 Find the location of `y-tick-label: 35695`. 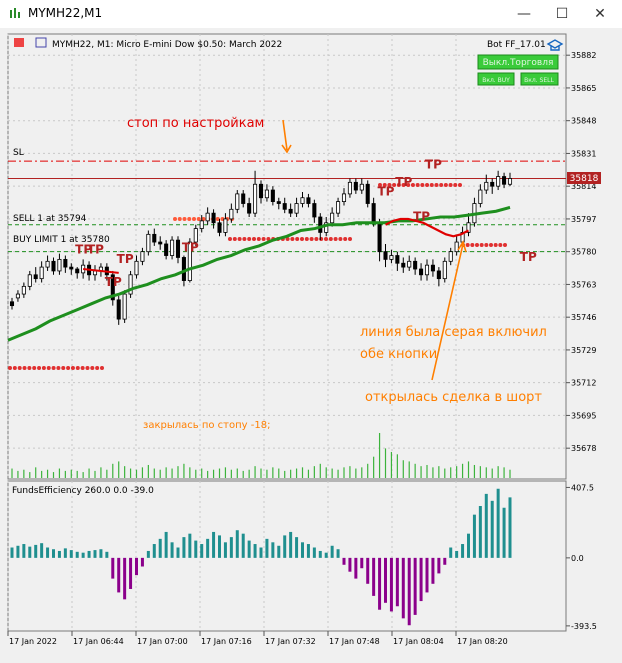

y-tick-label: 35695 is located at coordinates (583, 415).